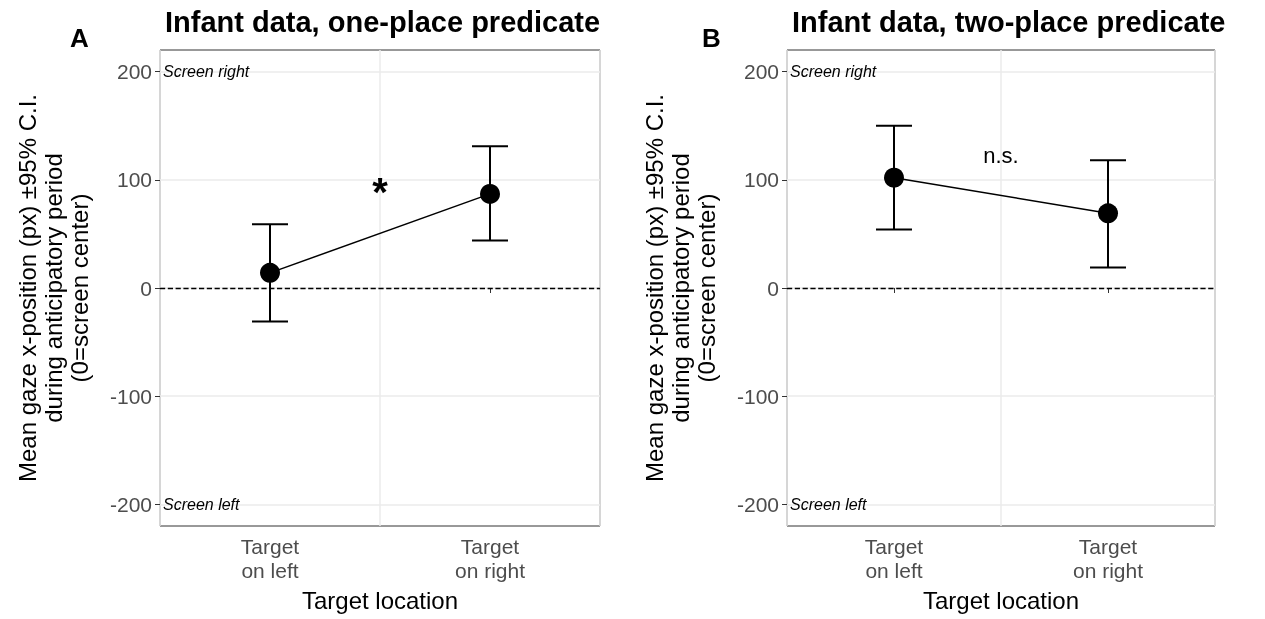  I want to click on chart-title: Infant data, one-place predicate, so click(383, 21).